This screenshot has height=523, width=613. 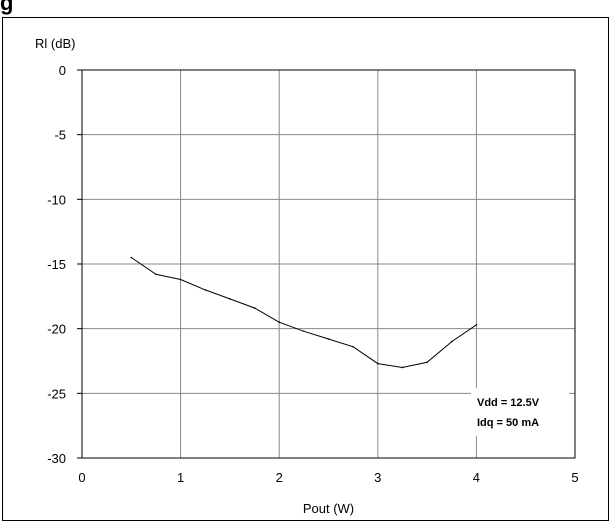 What do you see at coordinates (279, 477) in the screenshot?
I see `x-tick-label: 2` at bounding box center [279, 477].